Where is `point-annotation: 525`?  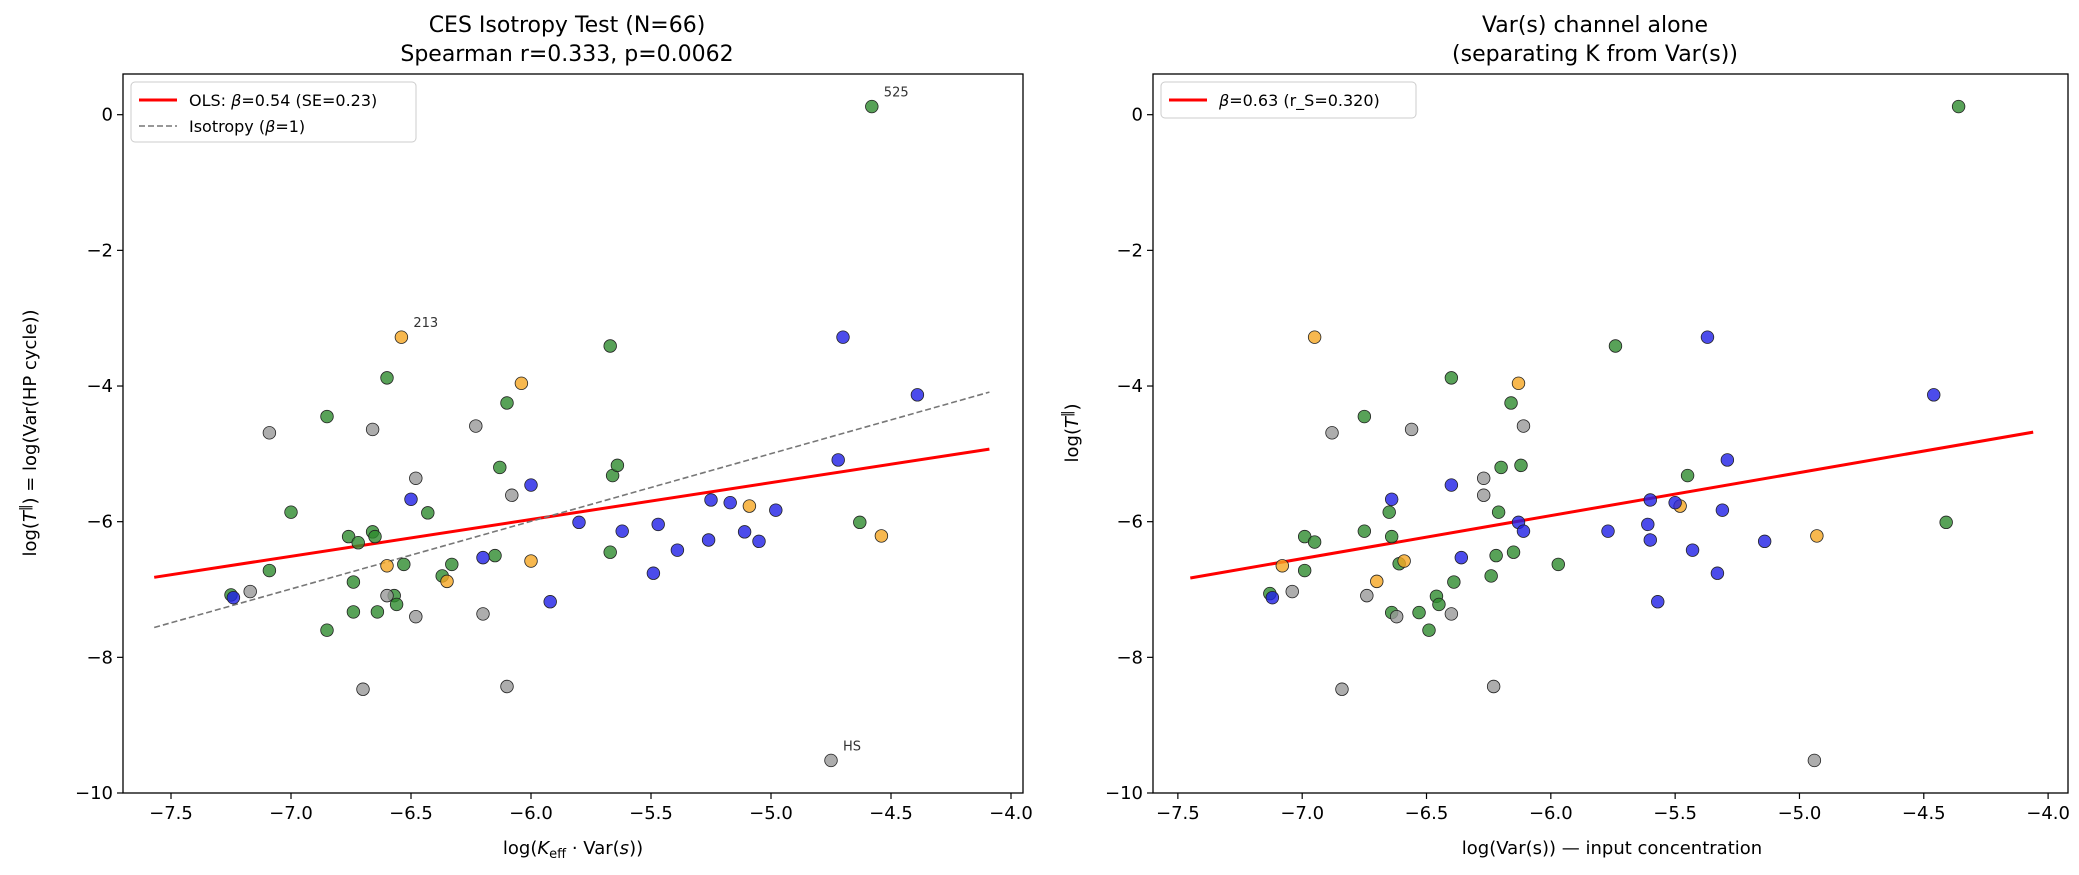 point-annotation: 525 is located at coordinates (896, 93).